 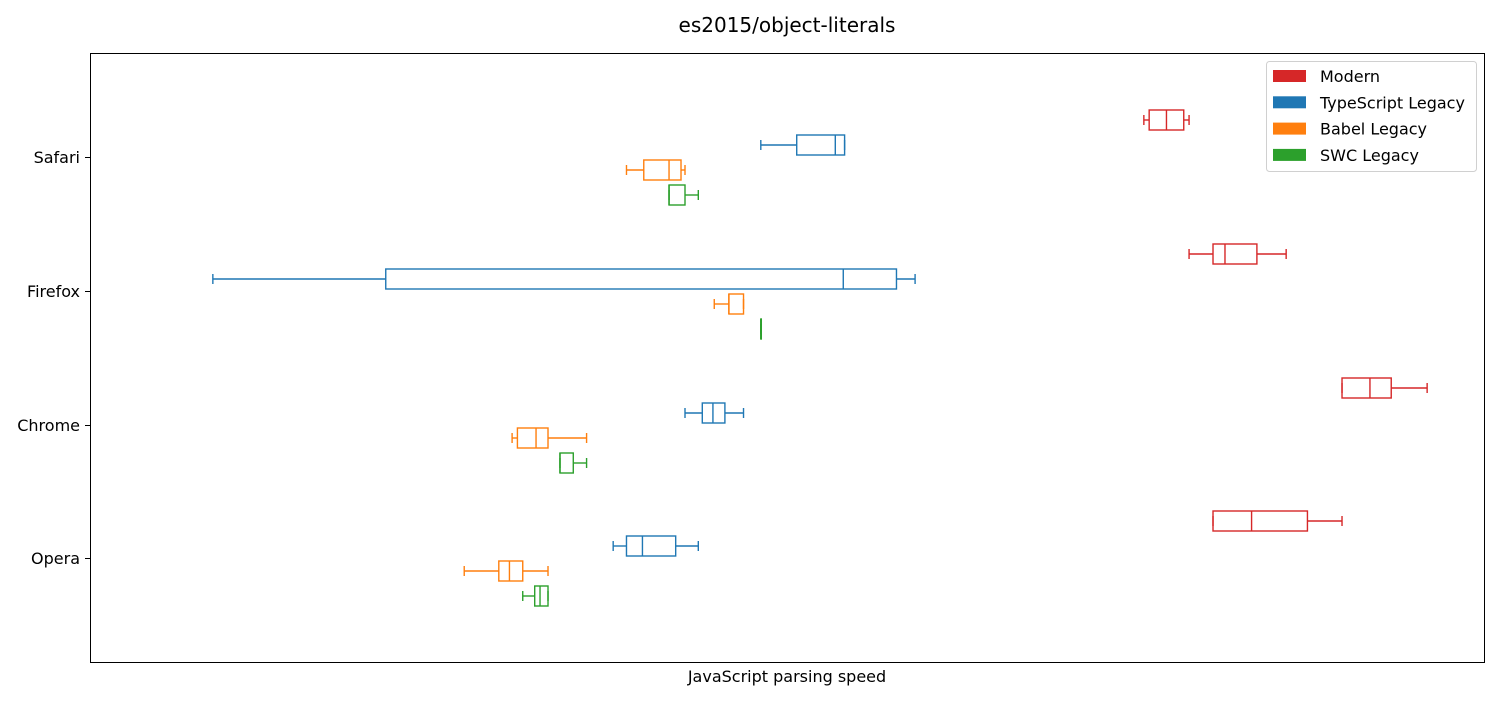 What do you see at coordinates (1369, 155) in the screenshot?
I see `legend-label-swc-legacy: SWC Legacy` at bounding box center [1369, 155].